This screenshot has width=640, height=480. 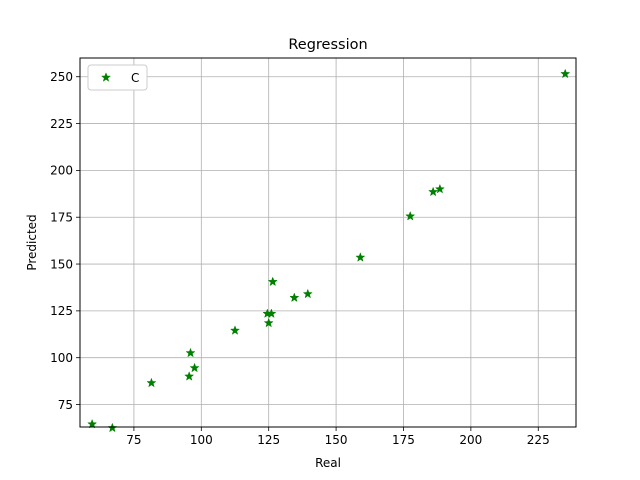 What do you see at coordinates (268, 440) in the screenshot?
I see `x-tick-label: 125` at bounding box center [268, 440].